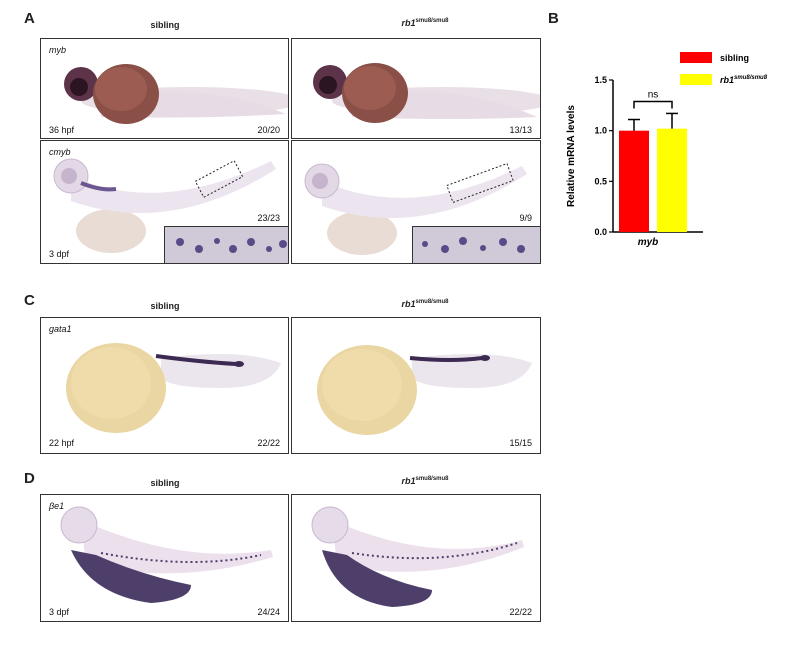  I want to click on image-panel-myb-mutant: 13/13, so click(416, 88).